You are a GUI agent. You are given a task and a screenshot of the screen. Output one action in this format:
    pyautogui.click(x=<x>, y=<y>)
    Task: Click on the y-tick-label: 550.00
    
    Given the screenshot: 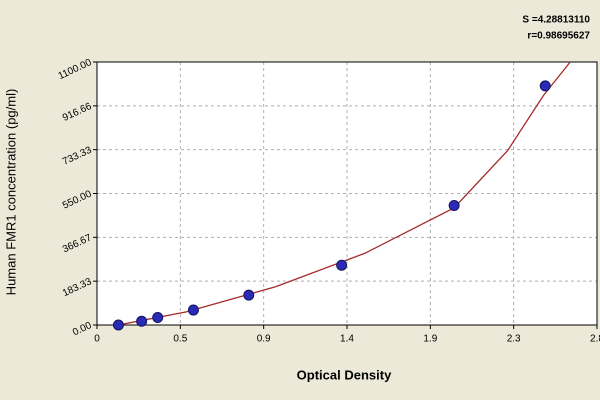 What is the action you would take?
    pyautogui.click(x=77, y=199)
    